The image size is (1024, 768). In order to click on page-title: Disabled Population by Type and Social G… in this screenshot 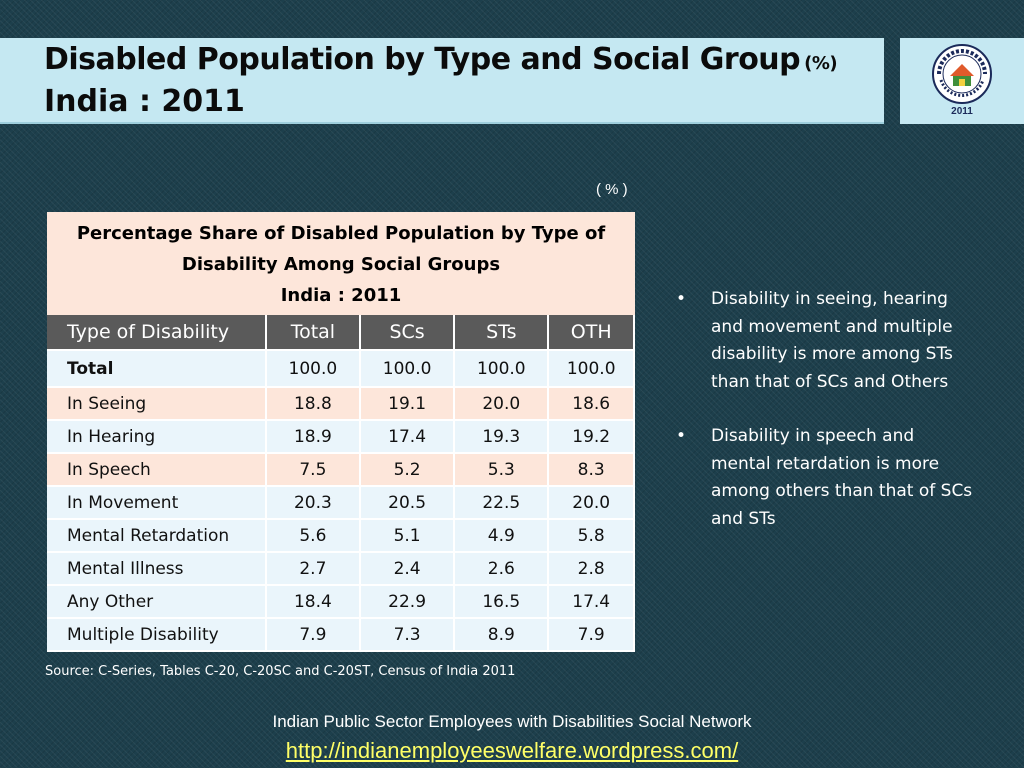, I will do `click(441, 59)`.